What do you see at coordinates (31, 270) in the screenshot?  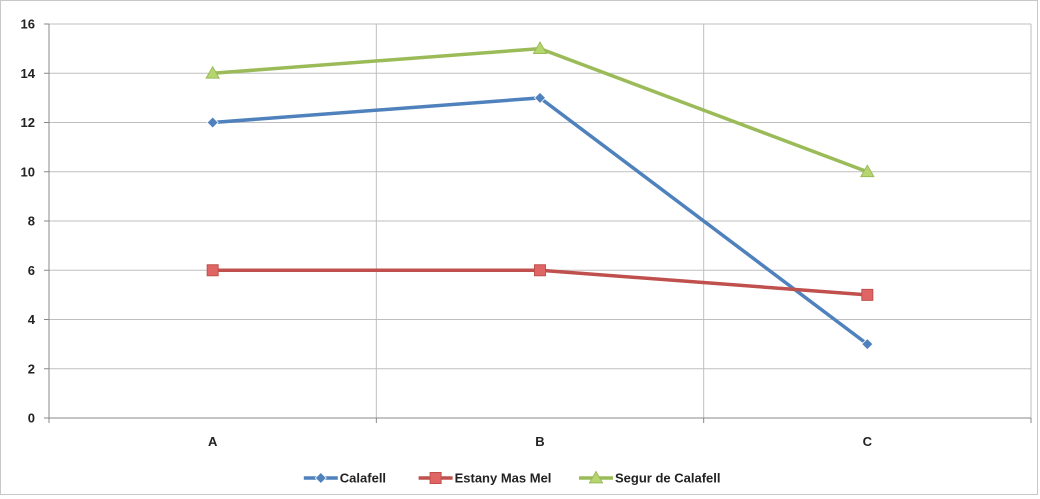 I see `y-tick-label: 6` at bounding box center [31, 270].